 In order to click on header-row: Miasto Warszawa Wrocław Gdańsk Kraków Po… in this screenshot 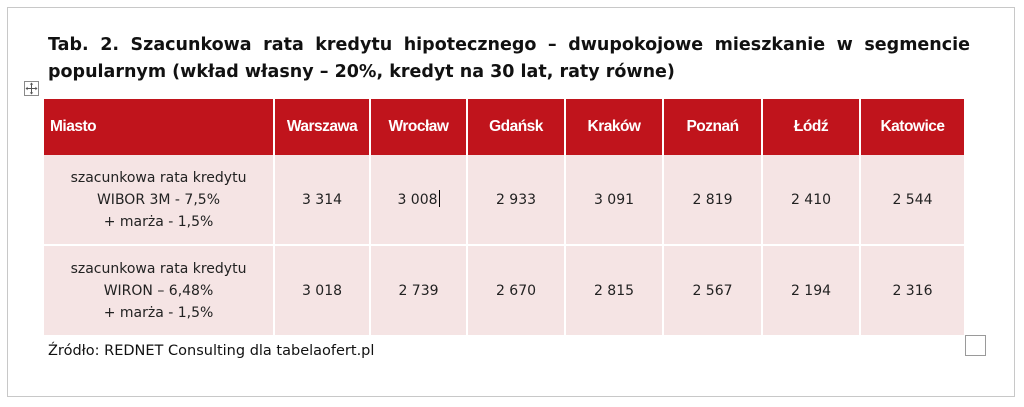, I will do `click(504, 127)`.